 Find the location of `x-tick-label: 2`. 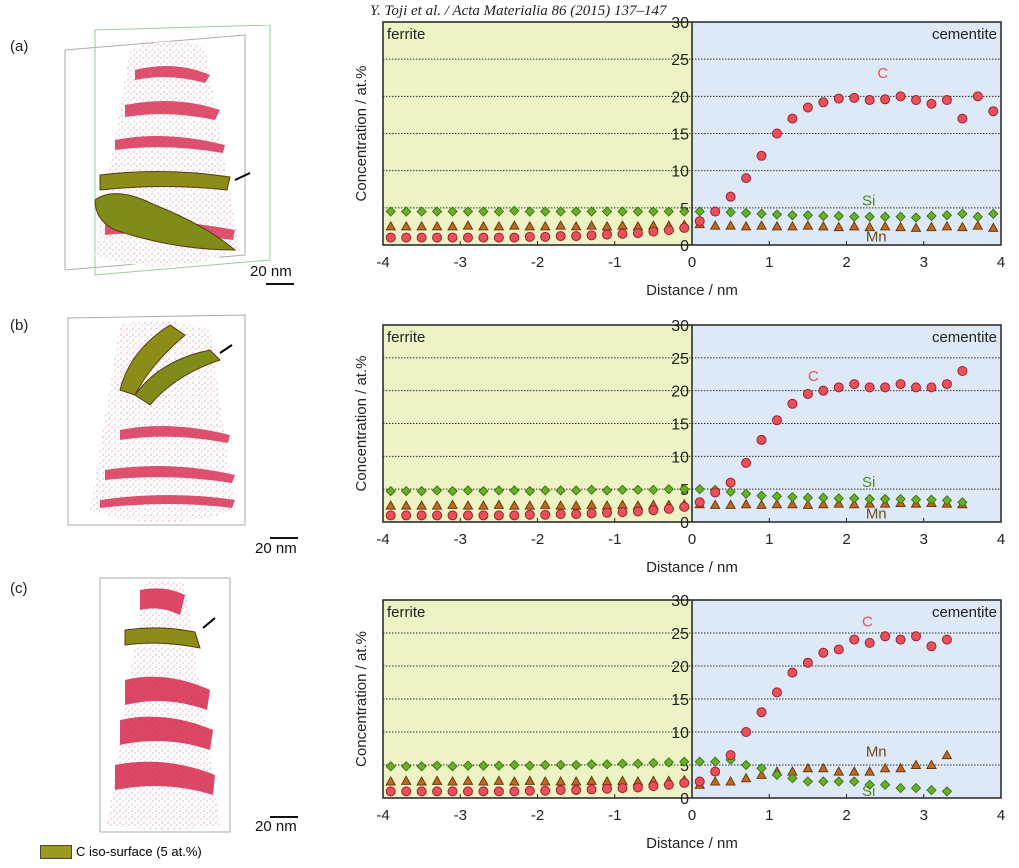

x-tick-label: 2 is located at coordinates (846, 262).